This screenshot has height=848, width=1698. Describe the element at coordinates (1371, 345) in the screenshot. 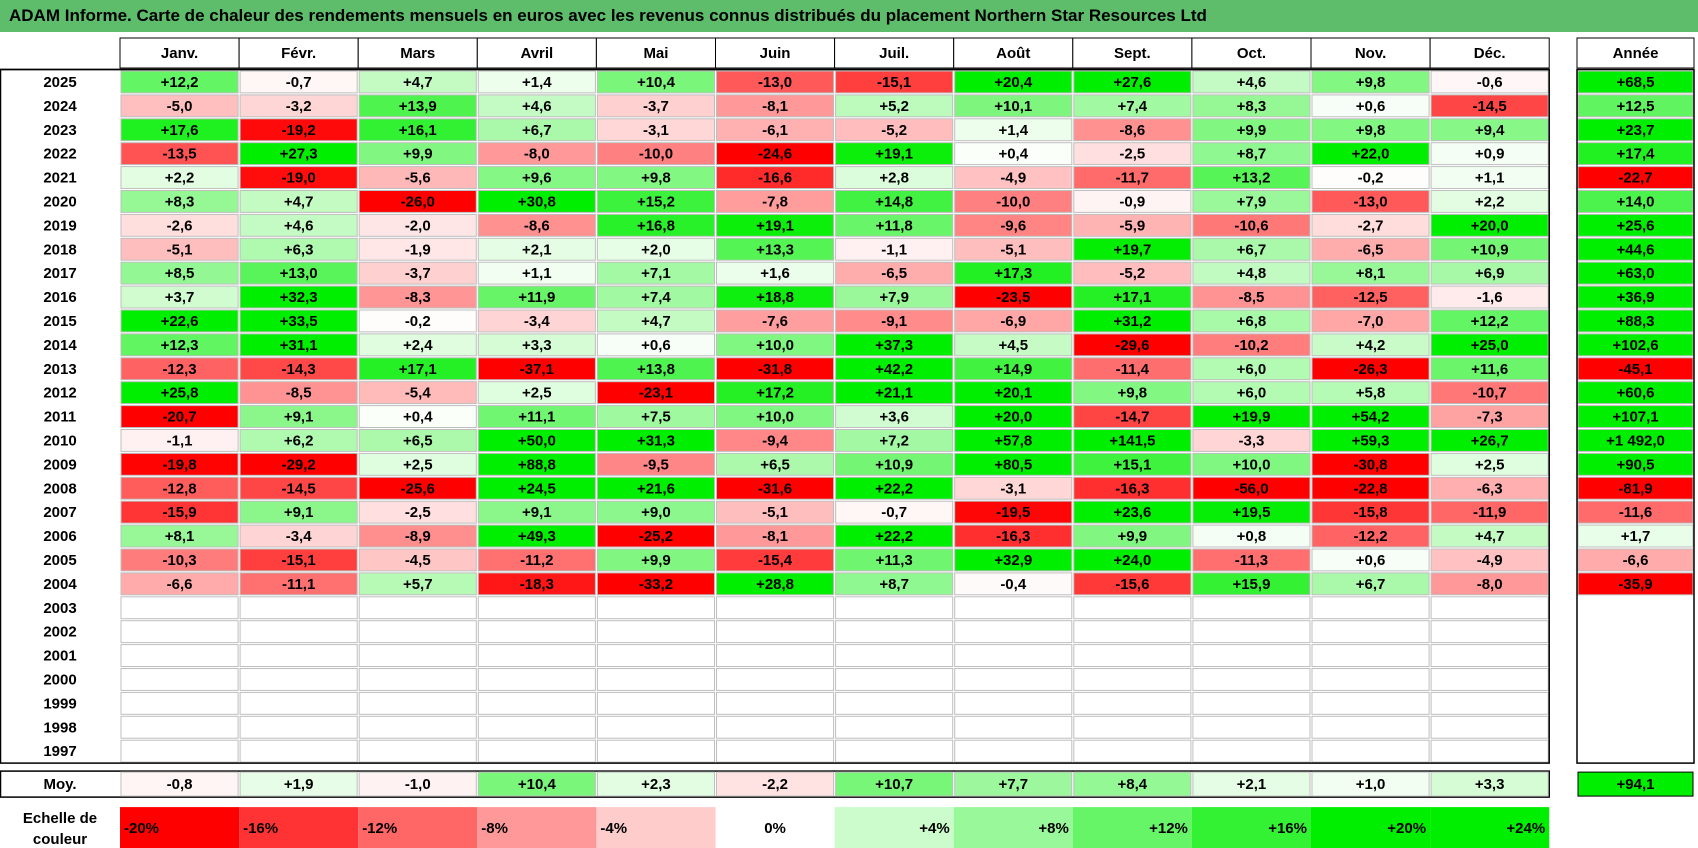

I see `cell-value: +4,2` at that location.